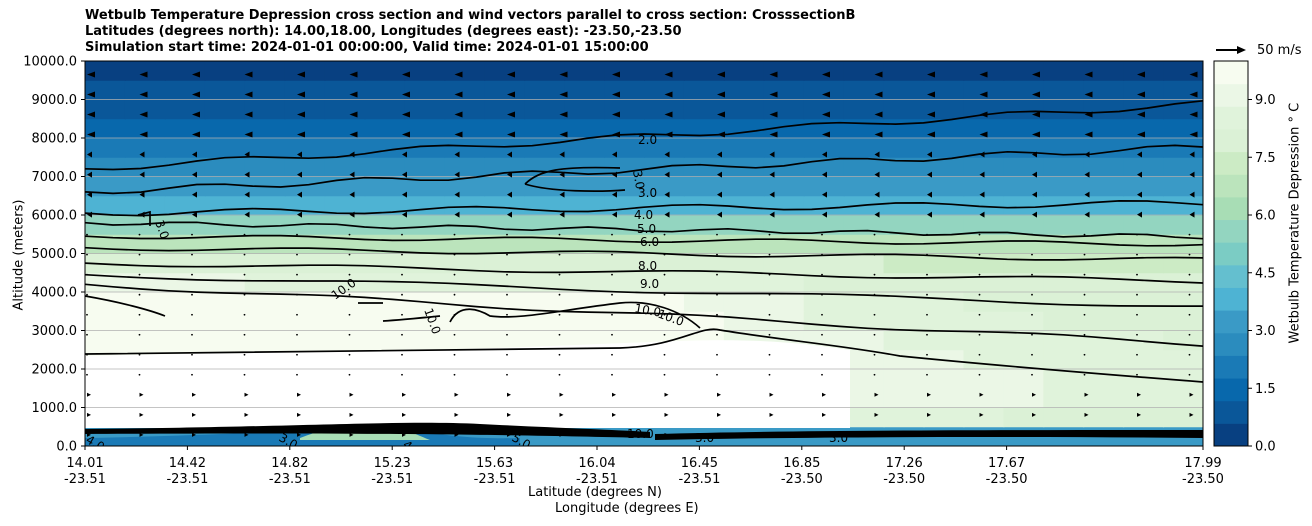 The width and height of the screenshot is (1312, 526). Describe the element at coordinates (55, 177) in the screenshot. I see `y-tick-label: 7000.0` at that location.